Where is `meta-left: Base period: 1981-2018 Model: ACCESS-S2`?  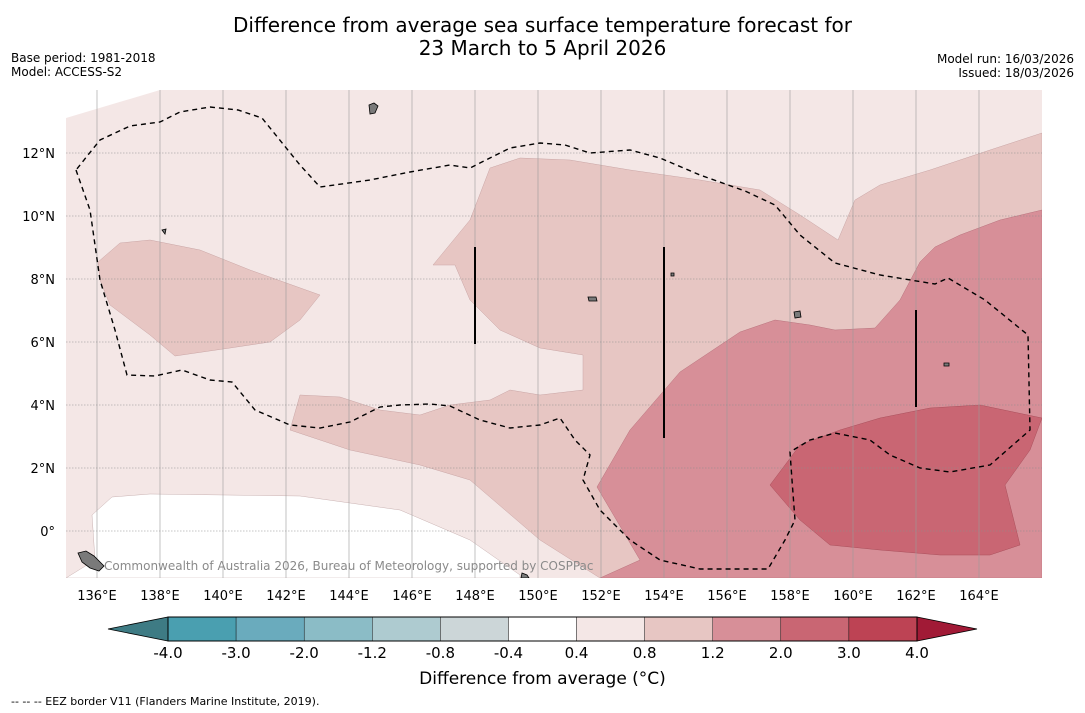
meta-left: Base period: 1981-2018 Model: ACCESS-S2 is located at coordinates (83, 65).